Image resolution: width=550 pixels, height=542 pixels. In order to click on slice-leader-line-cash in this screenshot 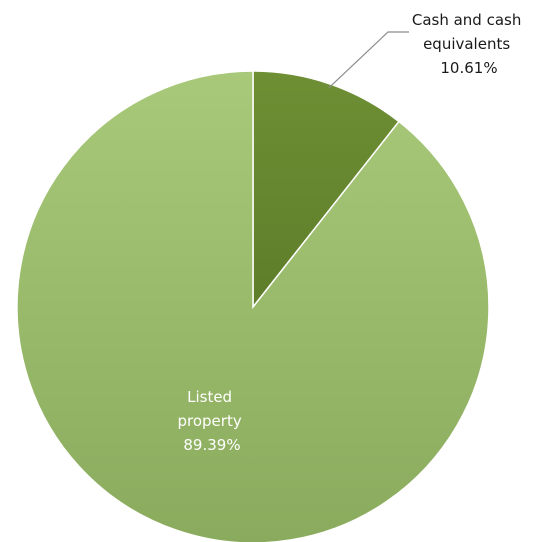, I will do `click(368, 60)`.